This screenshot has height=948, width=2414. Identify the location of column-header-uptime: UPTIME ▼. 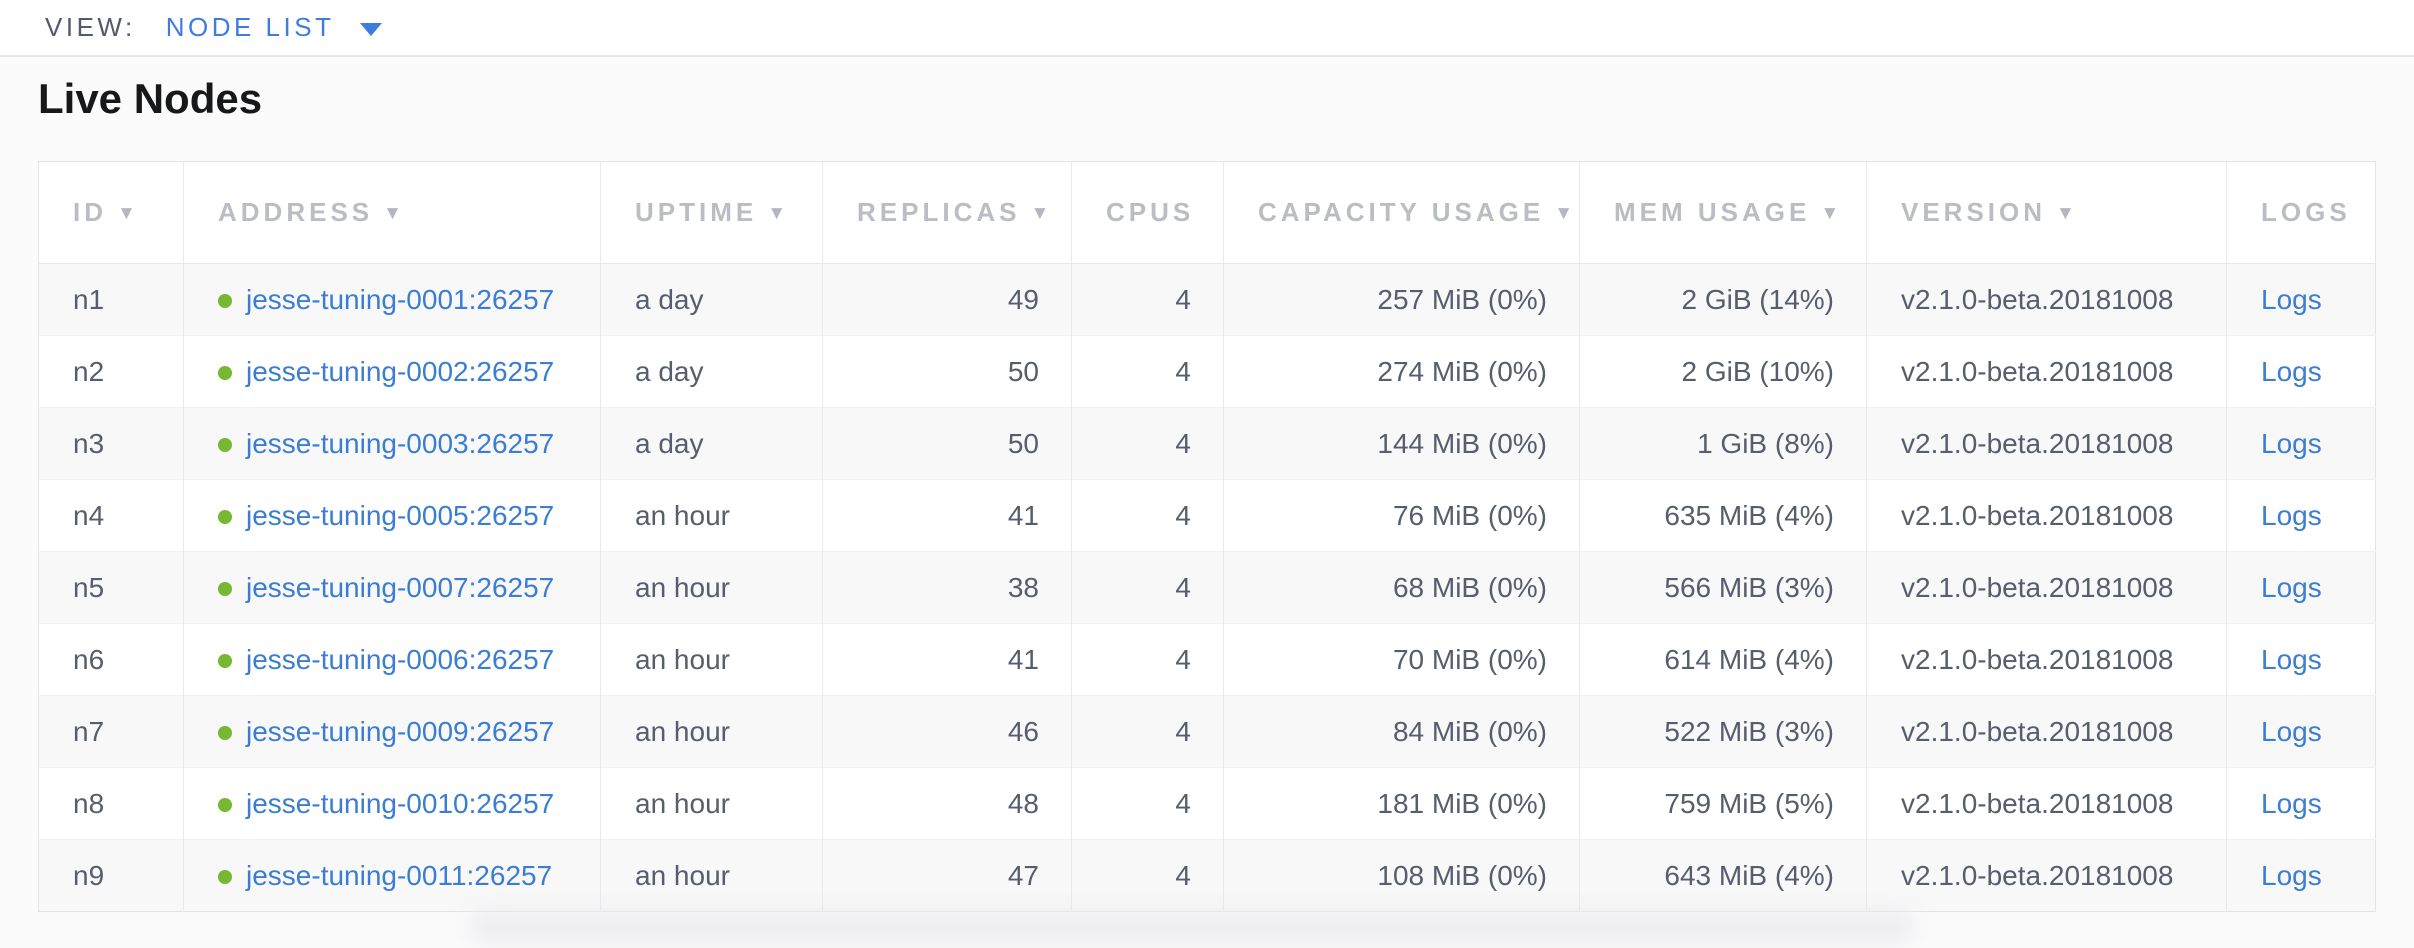
(711, 212).